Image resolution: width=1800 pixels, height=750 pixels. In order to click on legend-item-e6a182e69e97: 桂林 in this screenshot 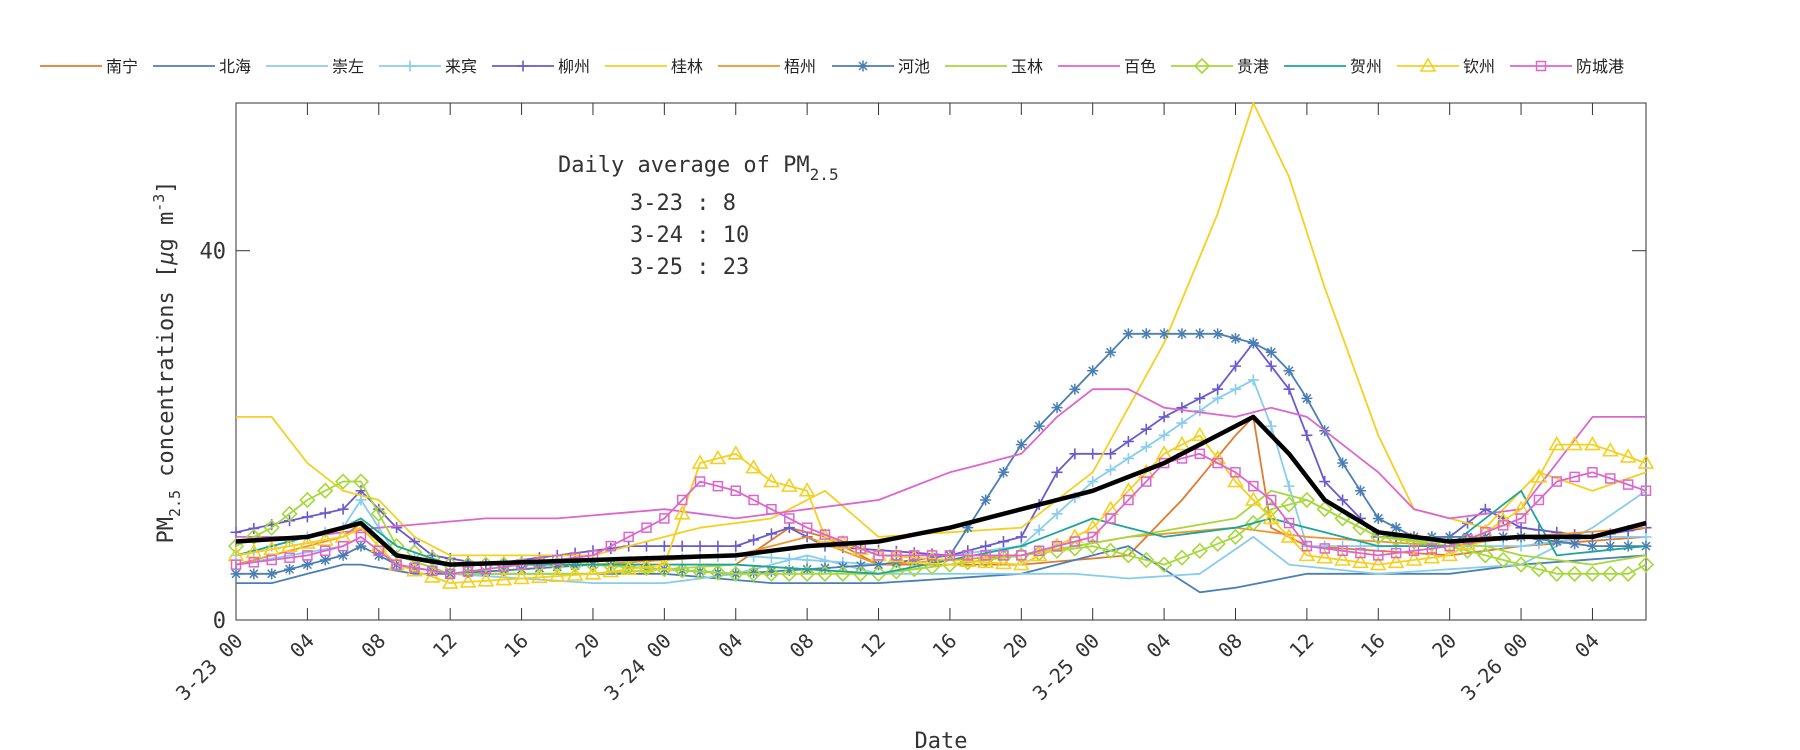, I will do `click(654, 66)`.